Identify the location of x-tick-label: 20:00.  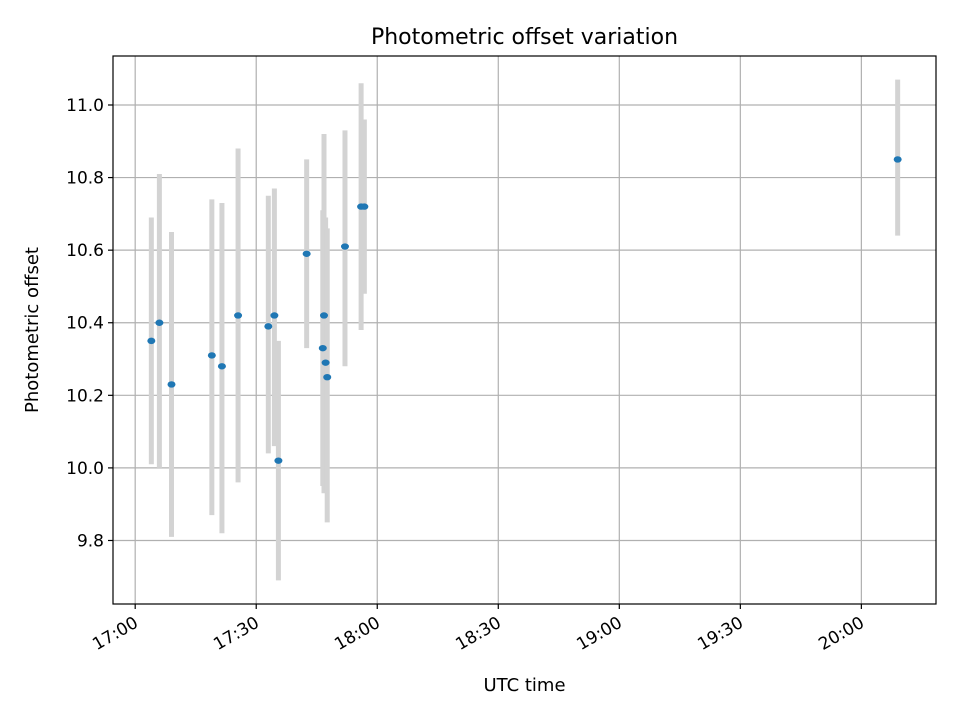
(841, 634).